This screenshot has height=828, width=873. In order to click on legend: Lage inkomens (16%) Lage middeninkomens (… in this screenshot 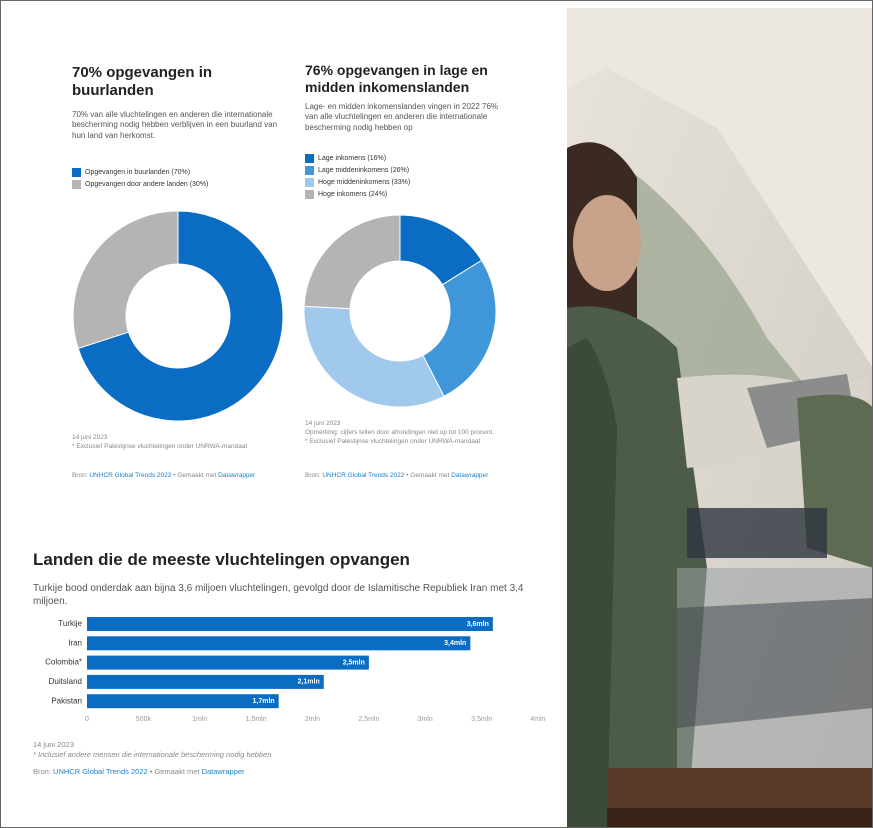, I will do `click(357, 176)`.